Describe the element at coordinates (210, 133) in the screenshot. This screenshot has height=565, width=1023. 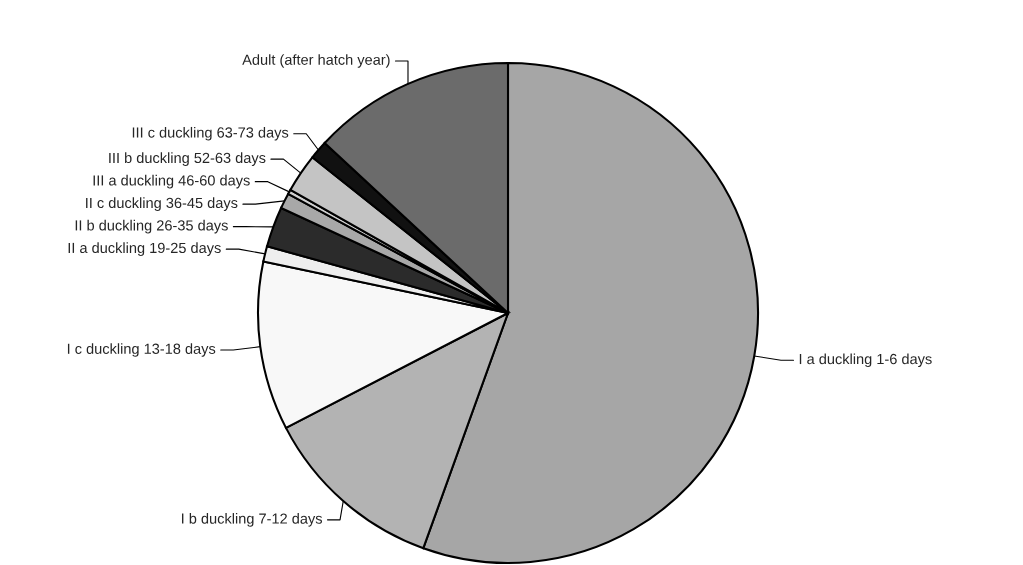
I see `slice-label: III c duckling 63-73 days` at that location.